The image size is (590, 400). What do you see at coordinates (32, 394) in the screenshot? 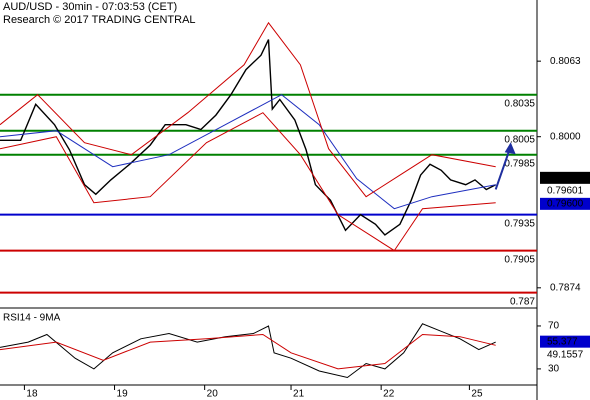
I see `x-tick-label: 18` at bounding box center [32, 394].